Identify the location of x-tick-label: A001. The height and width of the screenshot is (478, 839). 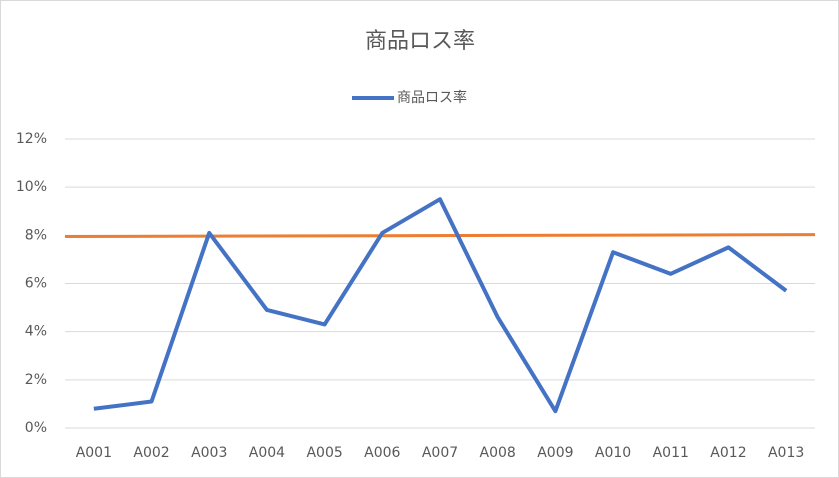
(94, 453).